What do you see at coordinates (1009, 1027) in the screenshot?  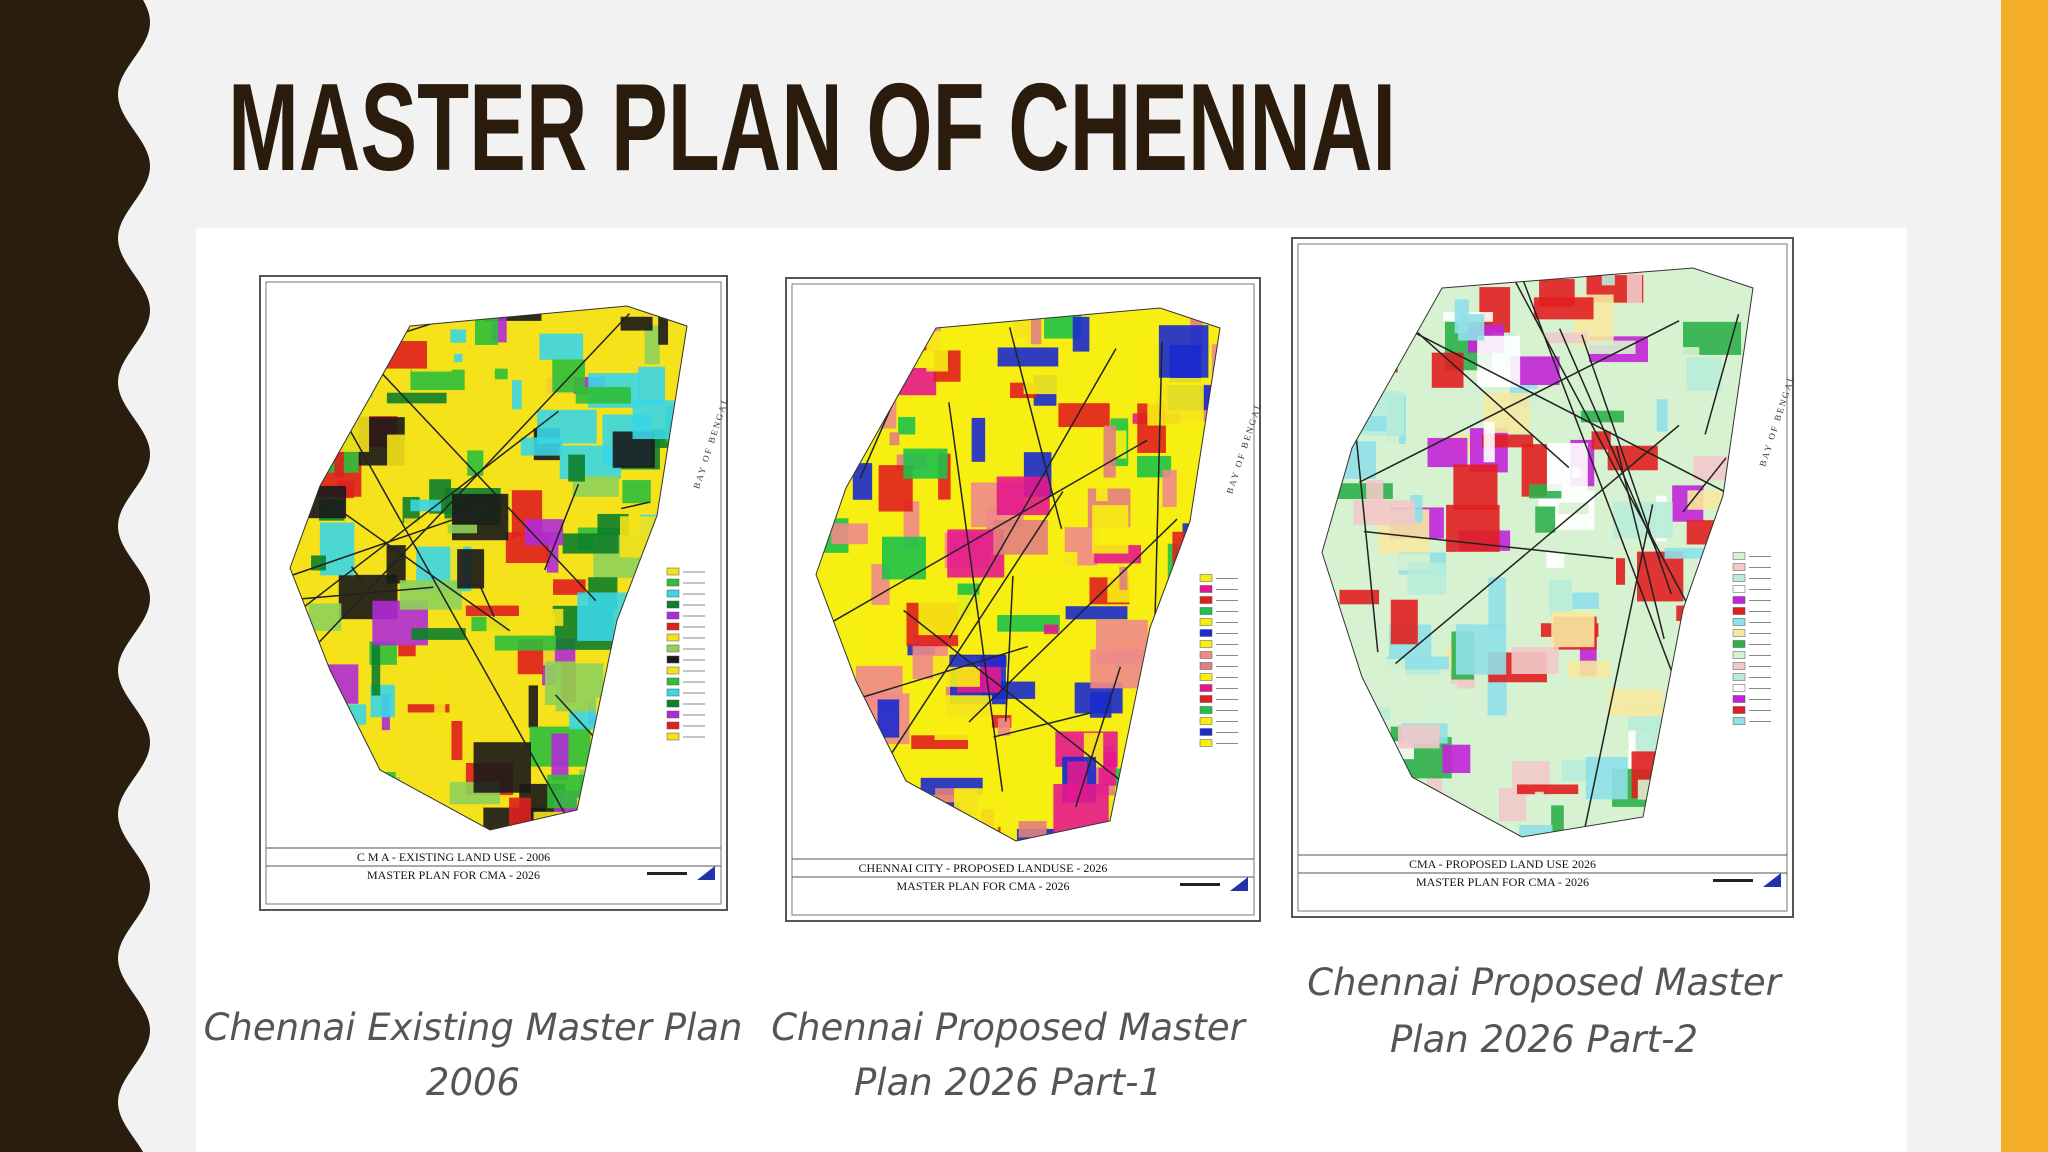 I see `caption: Chennai Proposed Master` at bounding box center [1009, 1027].